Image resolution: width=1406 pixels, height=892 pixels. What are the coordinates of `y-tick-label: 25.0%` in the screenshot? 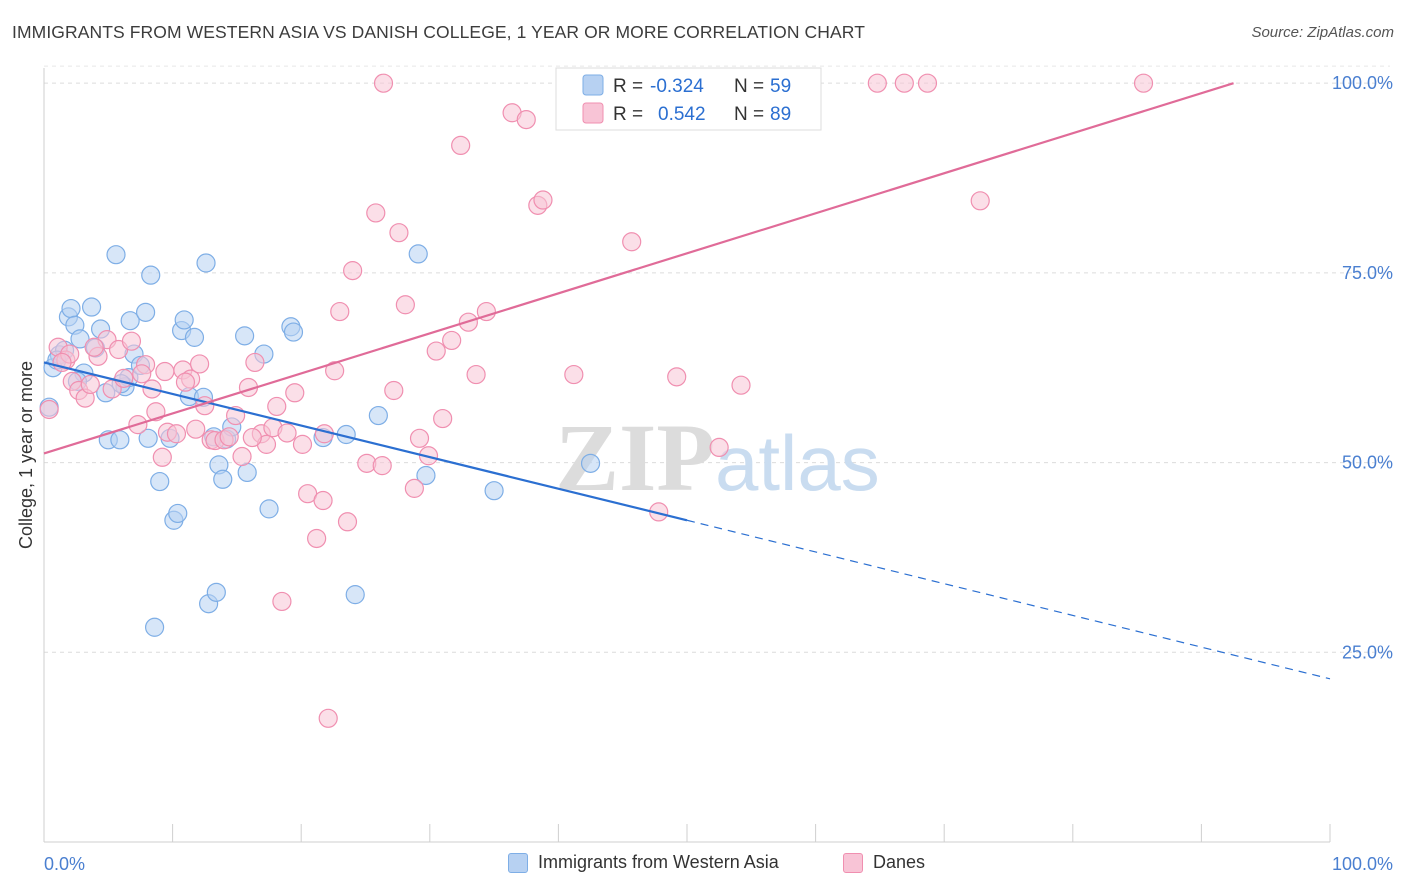 It's located at (1367, 652).